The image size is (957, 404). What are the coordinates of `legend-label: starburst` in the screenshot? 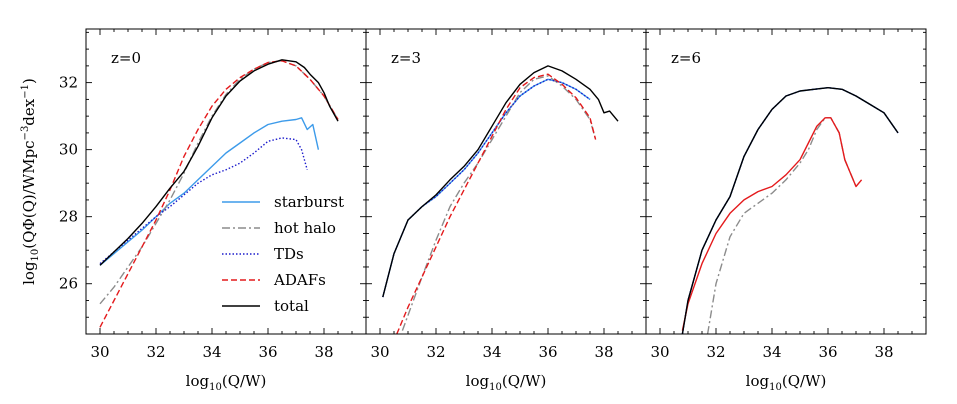 It's located at (309, 202).